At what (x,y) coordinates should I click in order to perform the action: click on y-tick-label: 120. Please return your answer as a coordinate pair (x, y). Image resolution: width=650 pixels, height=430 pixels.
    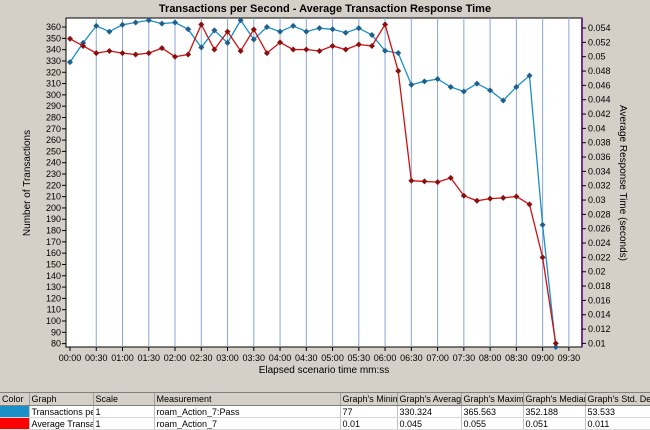
    Looking at the image, I should click on (53, 298).